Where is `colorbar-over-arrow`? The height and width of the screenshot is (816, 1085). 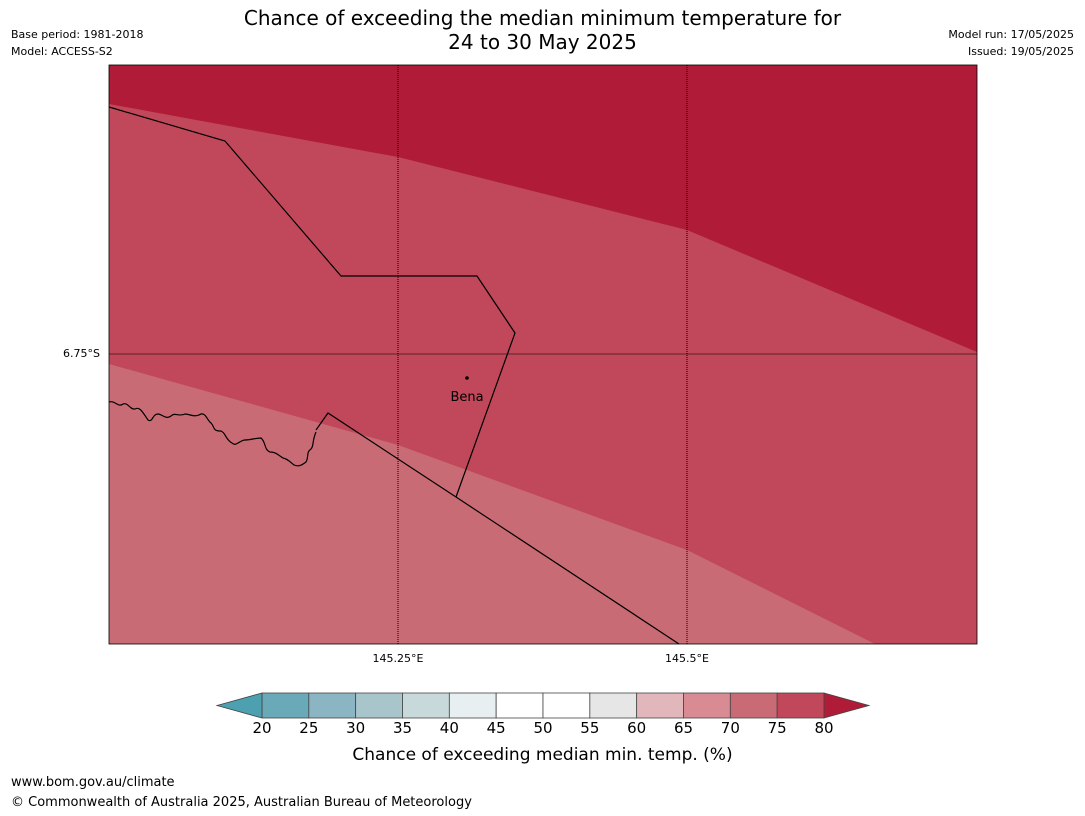
colorbar-over-arrow is located at coordinates (847, 705).